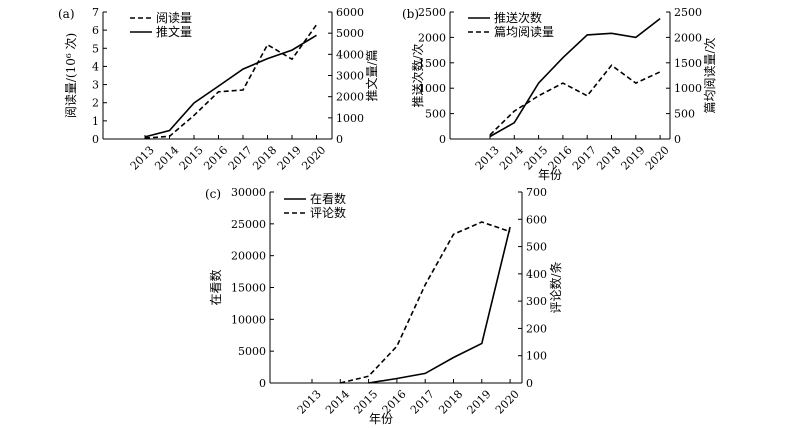 This screenshot has width=800, height=428. What do you see at coordinates (95, 66) in the screenshot?
I see `left-tick-label: 4` at bounding box center [95, 66].